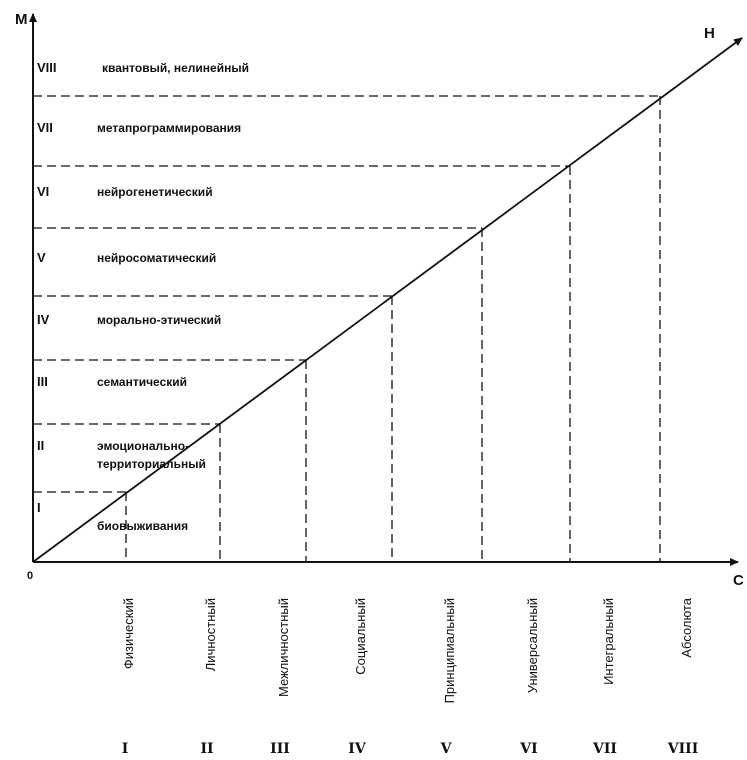  Describe the element at coordinates (125, 749) in the screenshot. I see `stage-numeral: I` at that location.